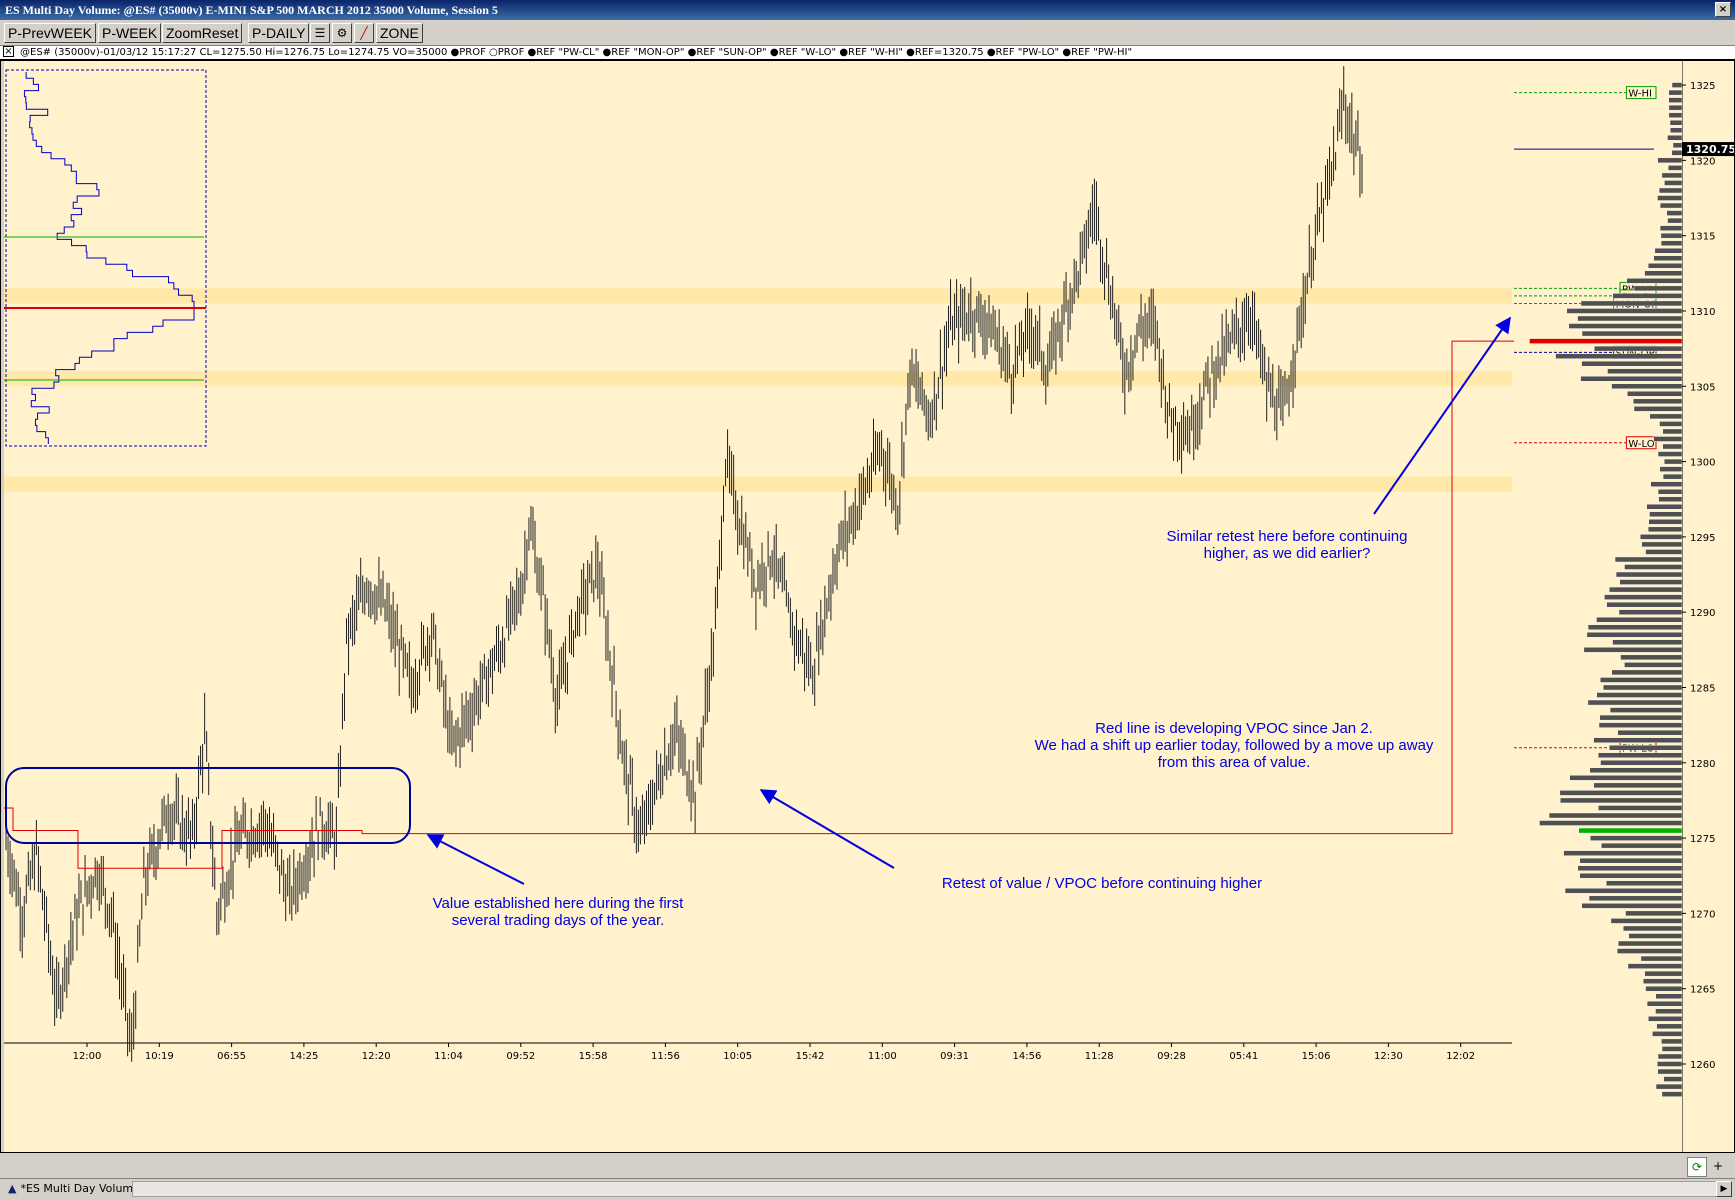 Image resolution: width=1735 pixels, height=1200 pixels. I want to click on annotation-text-line: Similar retest here before continuing, so click(1287, 536).